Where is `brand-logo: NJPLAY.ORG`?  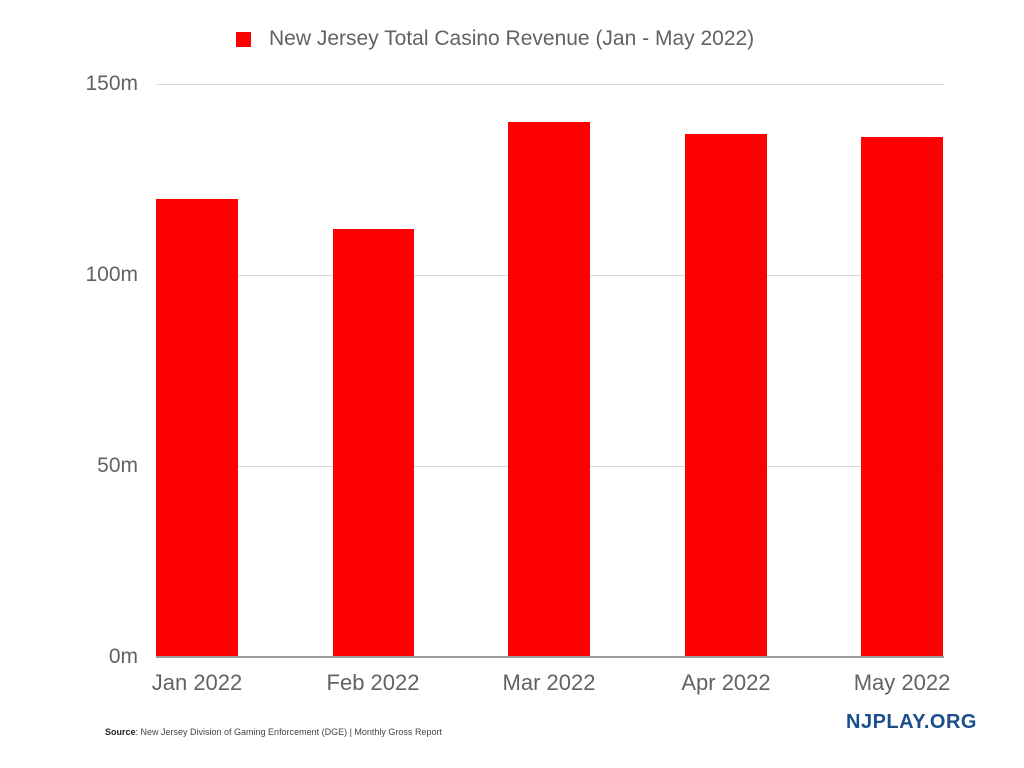
brand-logo: NJPLAY.ORG is located at coordinates (911, 722).